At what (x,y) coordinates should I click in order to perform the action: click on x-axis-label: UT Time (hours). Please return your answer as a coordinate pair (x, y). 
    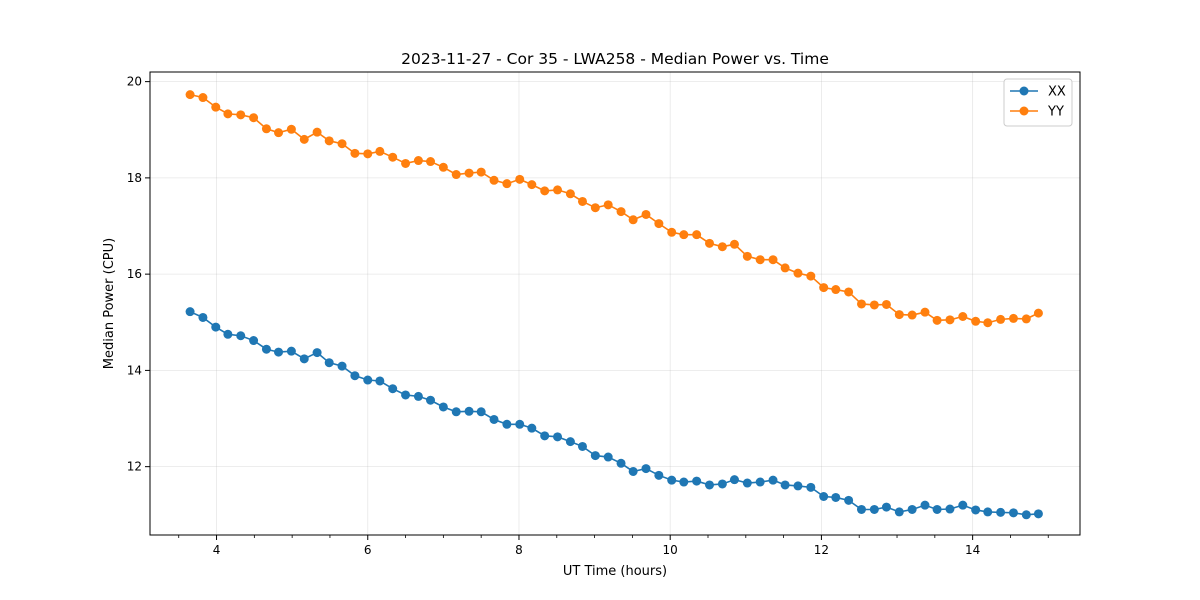
    Looking at the image, I should click on (615, 571).